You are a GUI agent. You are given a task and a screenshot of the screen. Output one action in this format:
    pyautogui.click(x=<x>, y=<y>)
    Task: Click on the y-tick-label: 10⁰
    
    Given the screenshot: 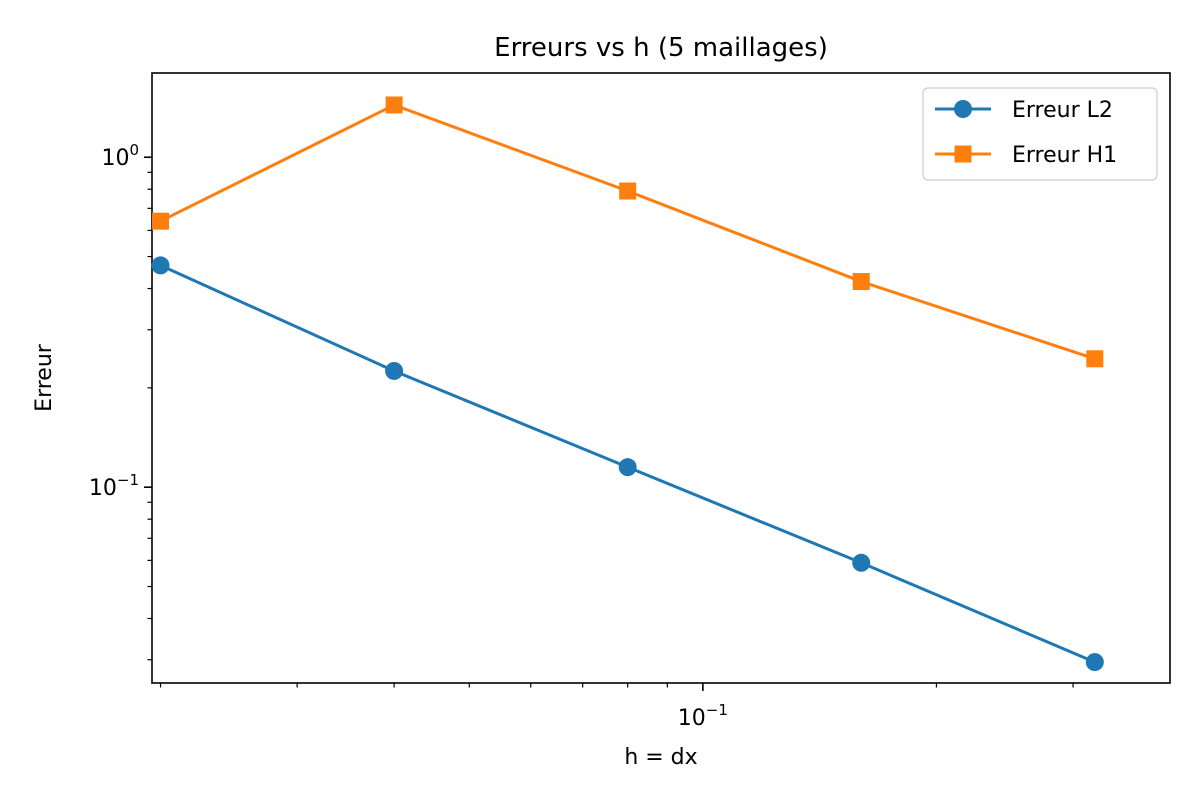 What is the action you would take?
    pyautogui.click(x=120, y=156)
    